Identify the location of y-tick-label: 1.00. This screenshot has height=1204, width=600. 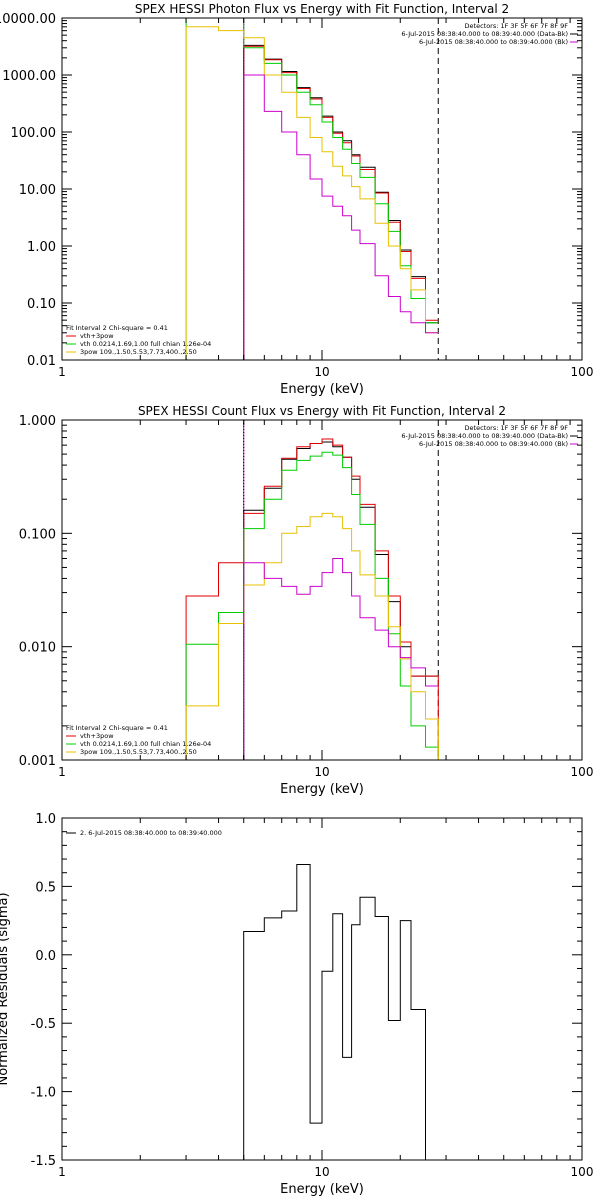
(41, 247).